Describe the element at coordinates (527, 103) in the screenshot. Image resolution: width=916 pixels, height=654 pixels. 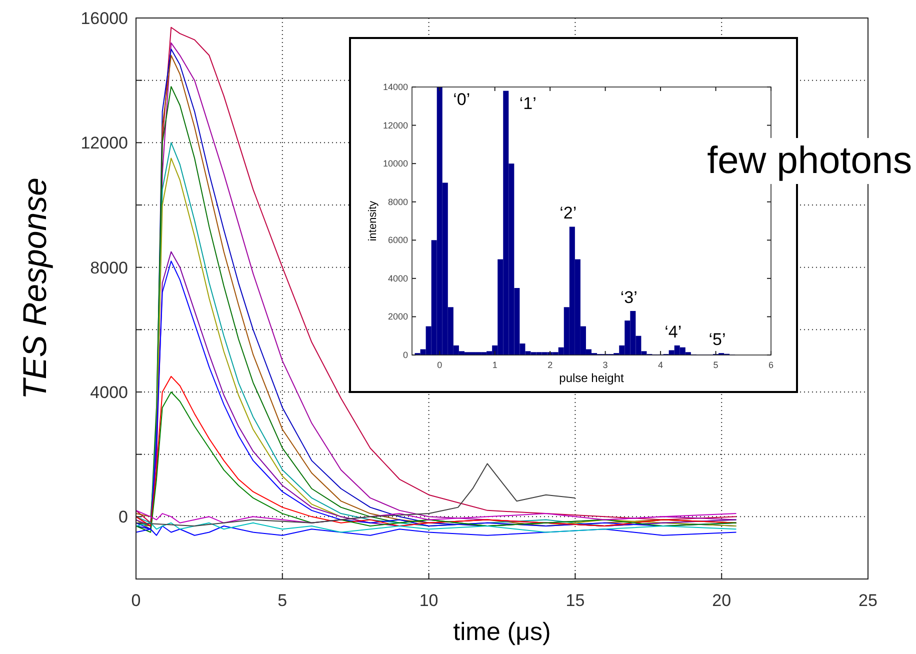
I see `annotation: ‘1’` at that location.